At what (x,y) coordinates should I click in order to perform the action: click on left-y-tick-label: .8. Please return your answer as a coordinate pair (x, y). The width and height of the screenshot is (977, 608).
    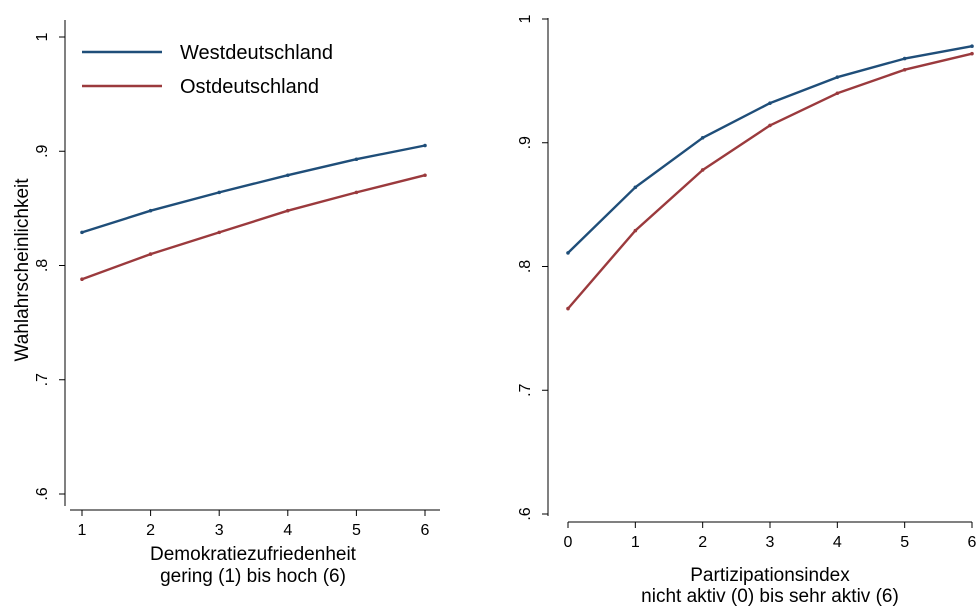
    Looking at the image, I should click on (42, 265).